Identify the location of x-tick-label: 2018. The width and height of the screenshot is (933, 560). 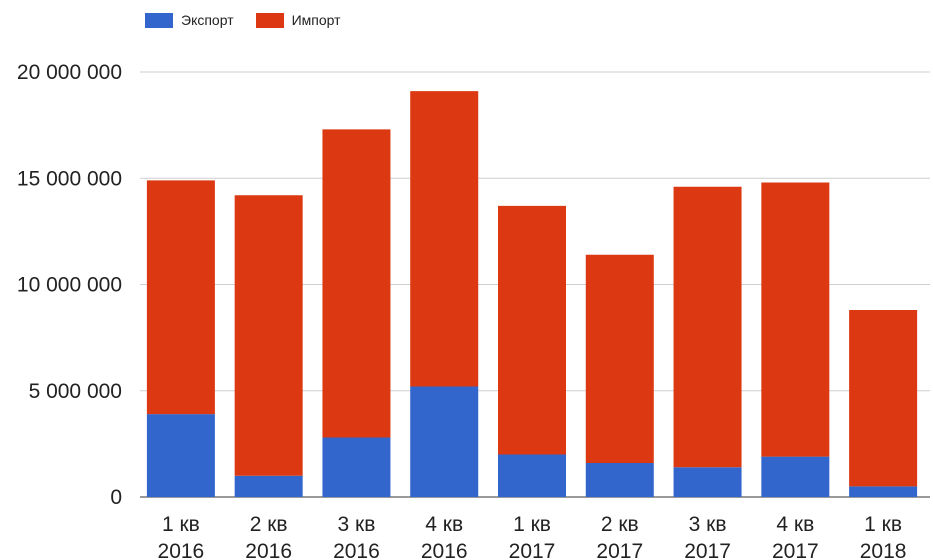
(883, 550).